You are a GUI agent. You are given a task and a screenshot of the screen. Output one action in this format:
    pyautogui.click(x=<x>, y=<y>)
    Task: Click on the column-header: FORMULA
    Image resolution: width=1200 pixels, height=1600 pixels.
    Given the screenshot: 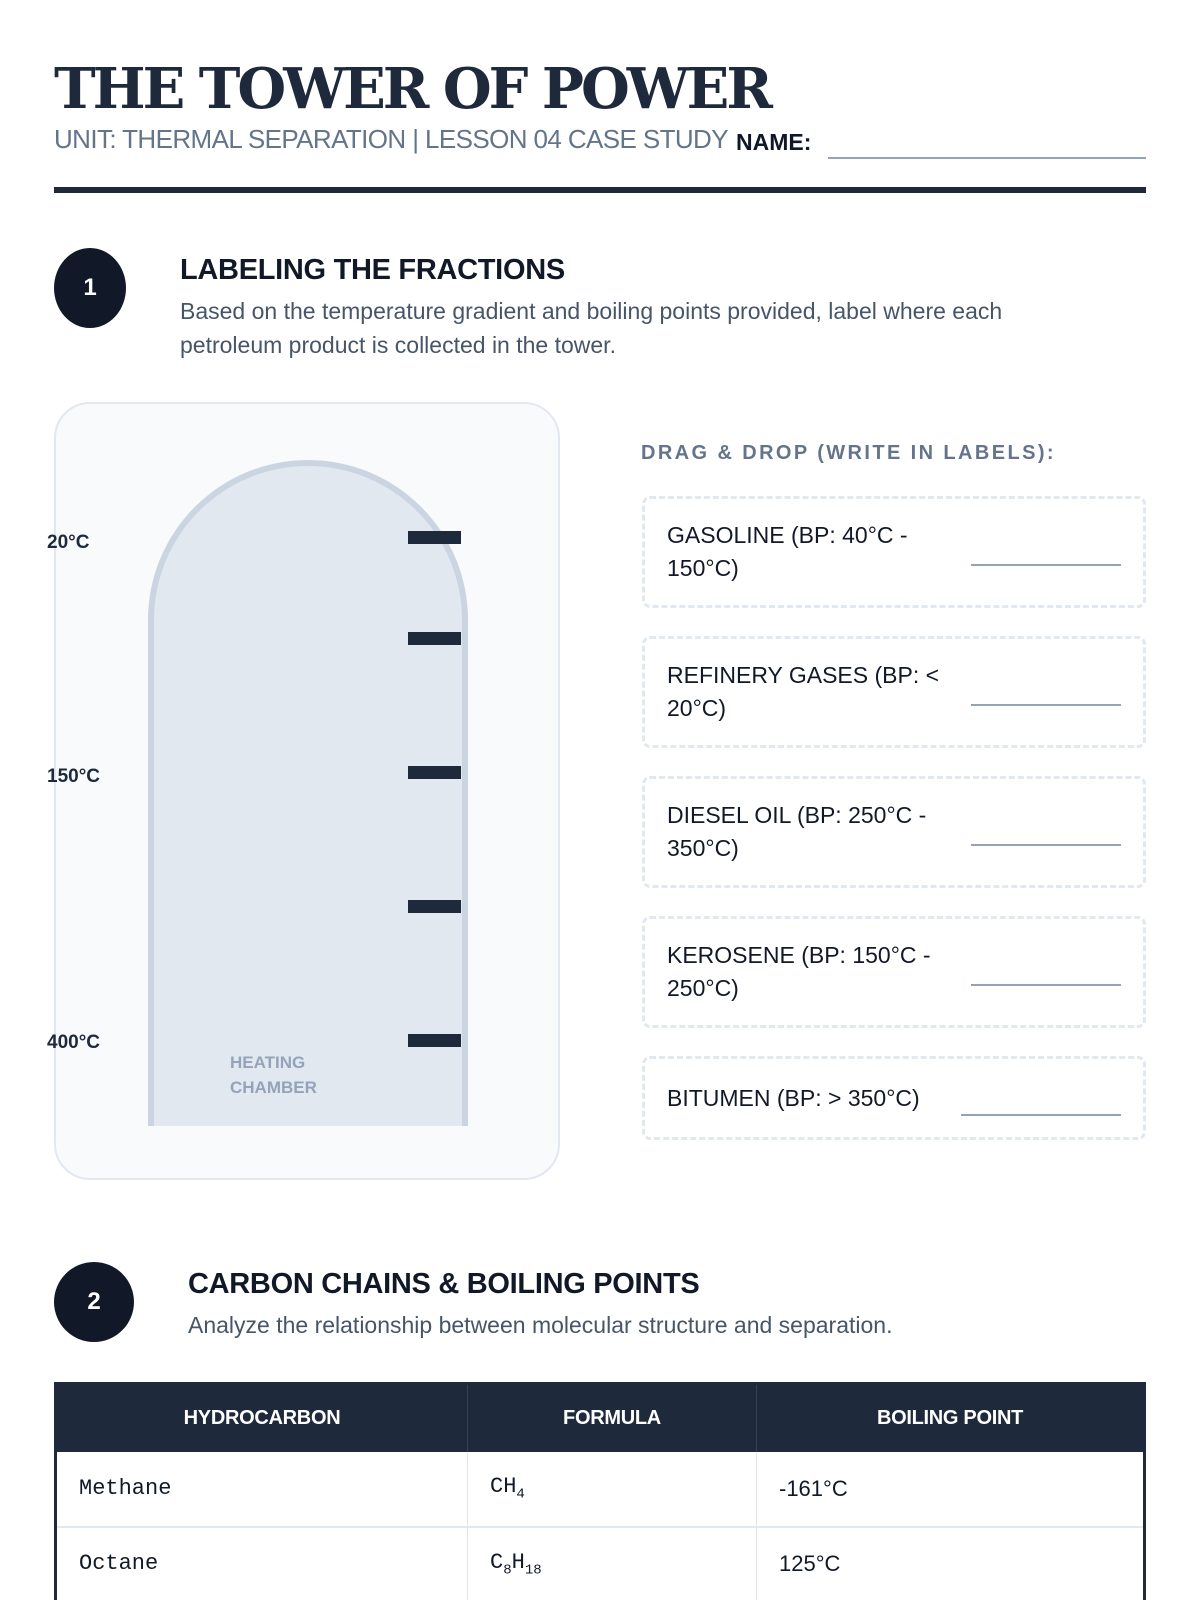 What is the action you would take?
    pyautogui.click(x=612, y=1417)
    